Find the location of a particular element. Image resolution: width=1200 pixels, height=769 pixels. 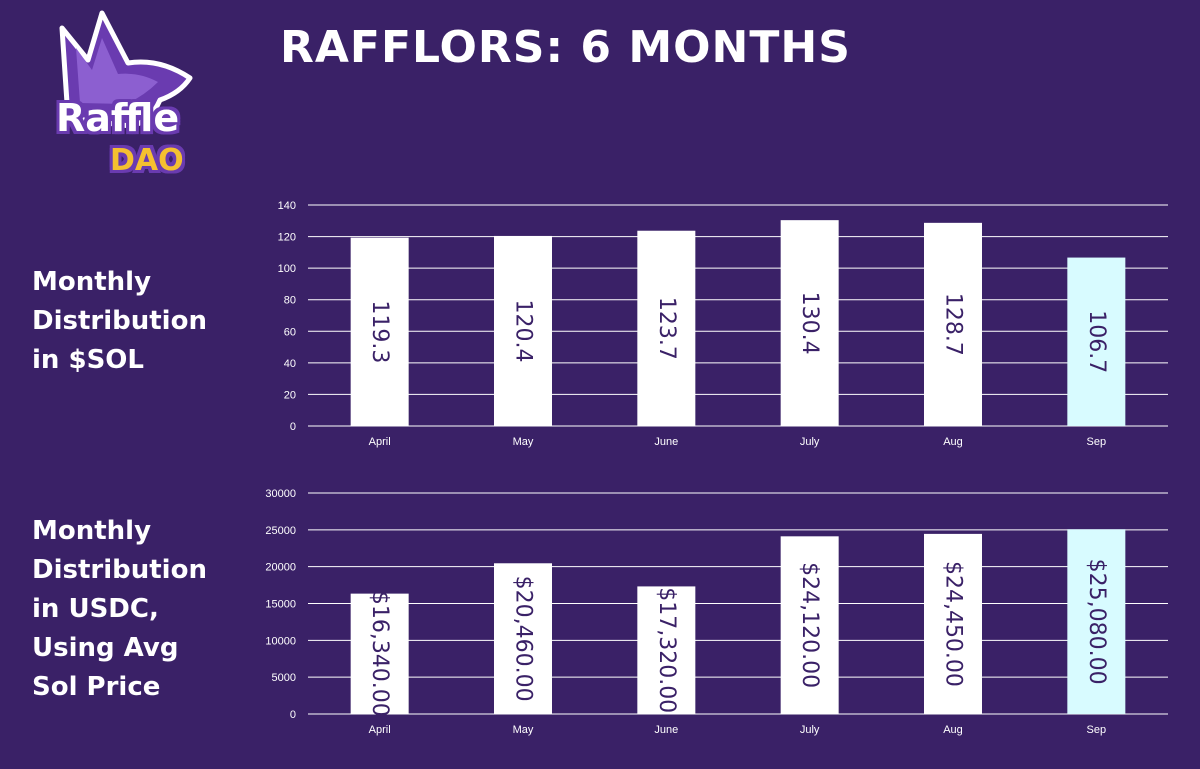

bar-value-label: 119.3 is located at coordinates (379, 331).